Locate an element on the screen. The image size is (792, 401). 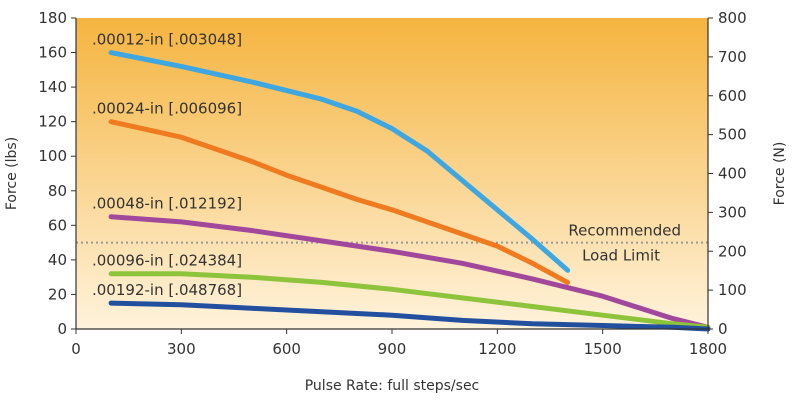
x-tick-label: 300 is located at coordinates (181, 349).